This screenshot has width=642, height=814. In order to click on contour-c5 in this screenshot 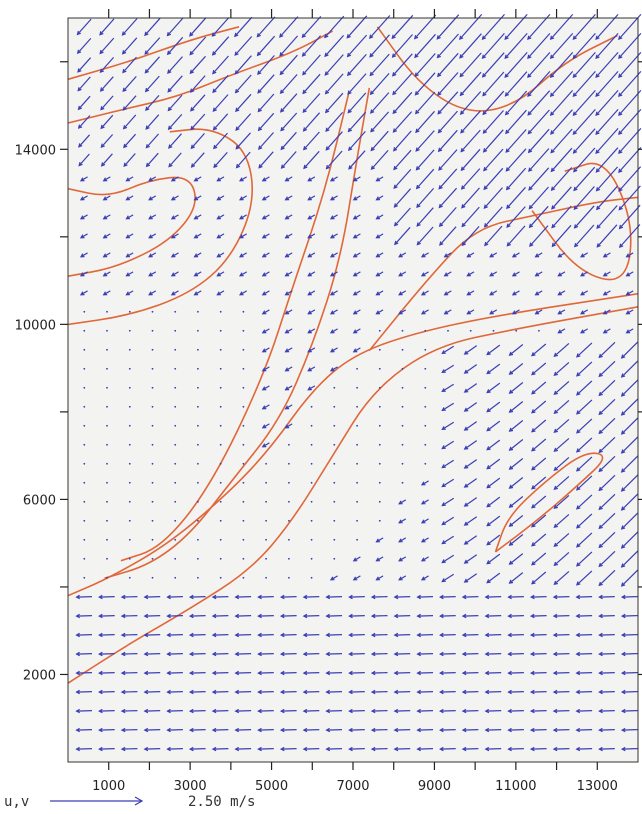, I will do `click(160, 227)`.